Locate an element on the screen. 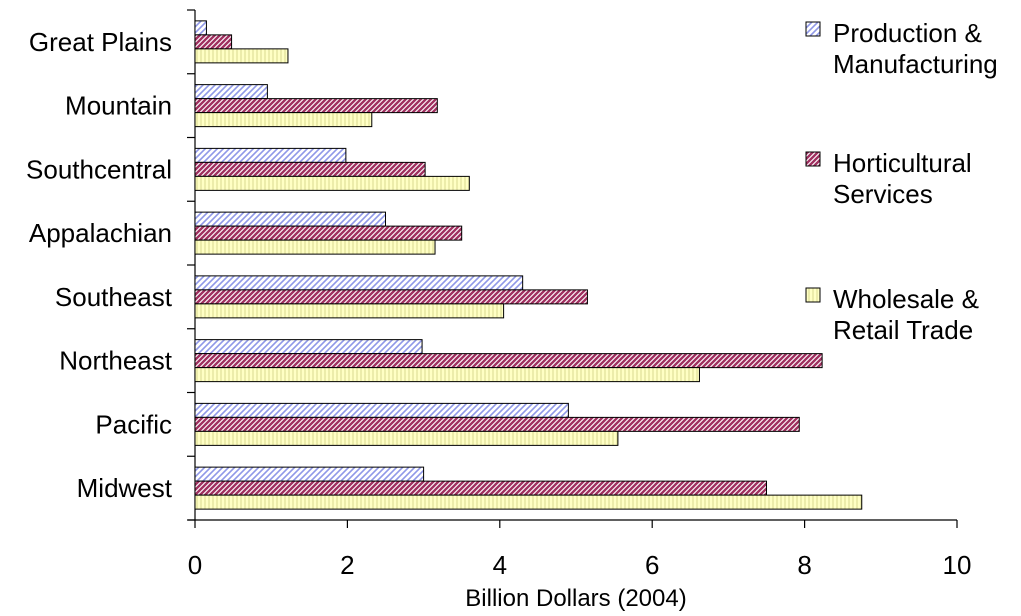 The image size is (1021, 616). x-tick-label: 8 is located at coordinates (804, 565).